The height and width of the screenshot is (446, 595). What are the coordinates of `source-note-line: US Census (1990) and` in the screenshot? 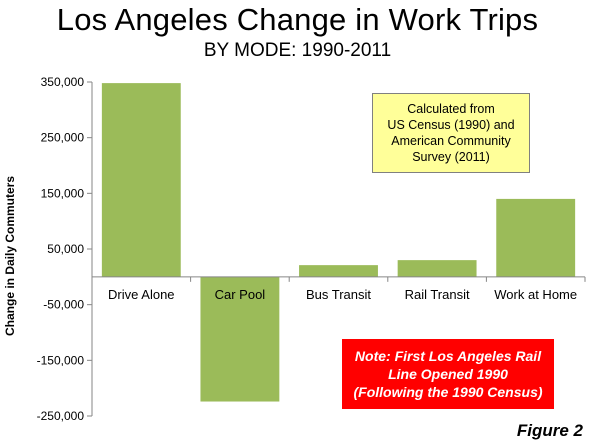 It's located at (451, 125).